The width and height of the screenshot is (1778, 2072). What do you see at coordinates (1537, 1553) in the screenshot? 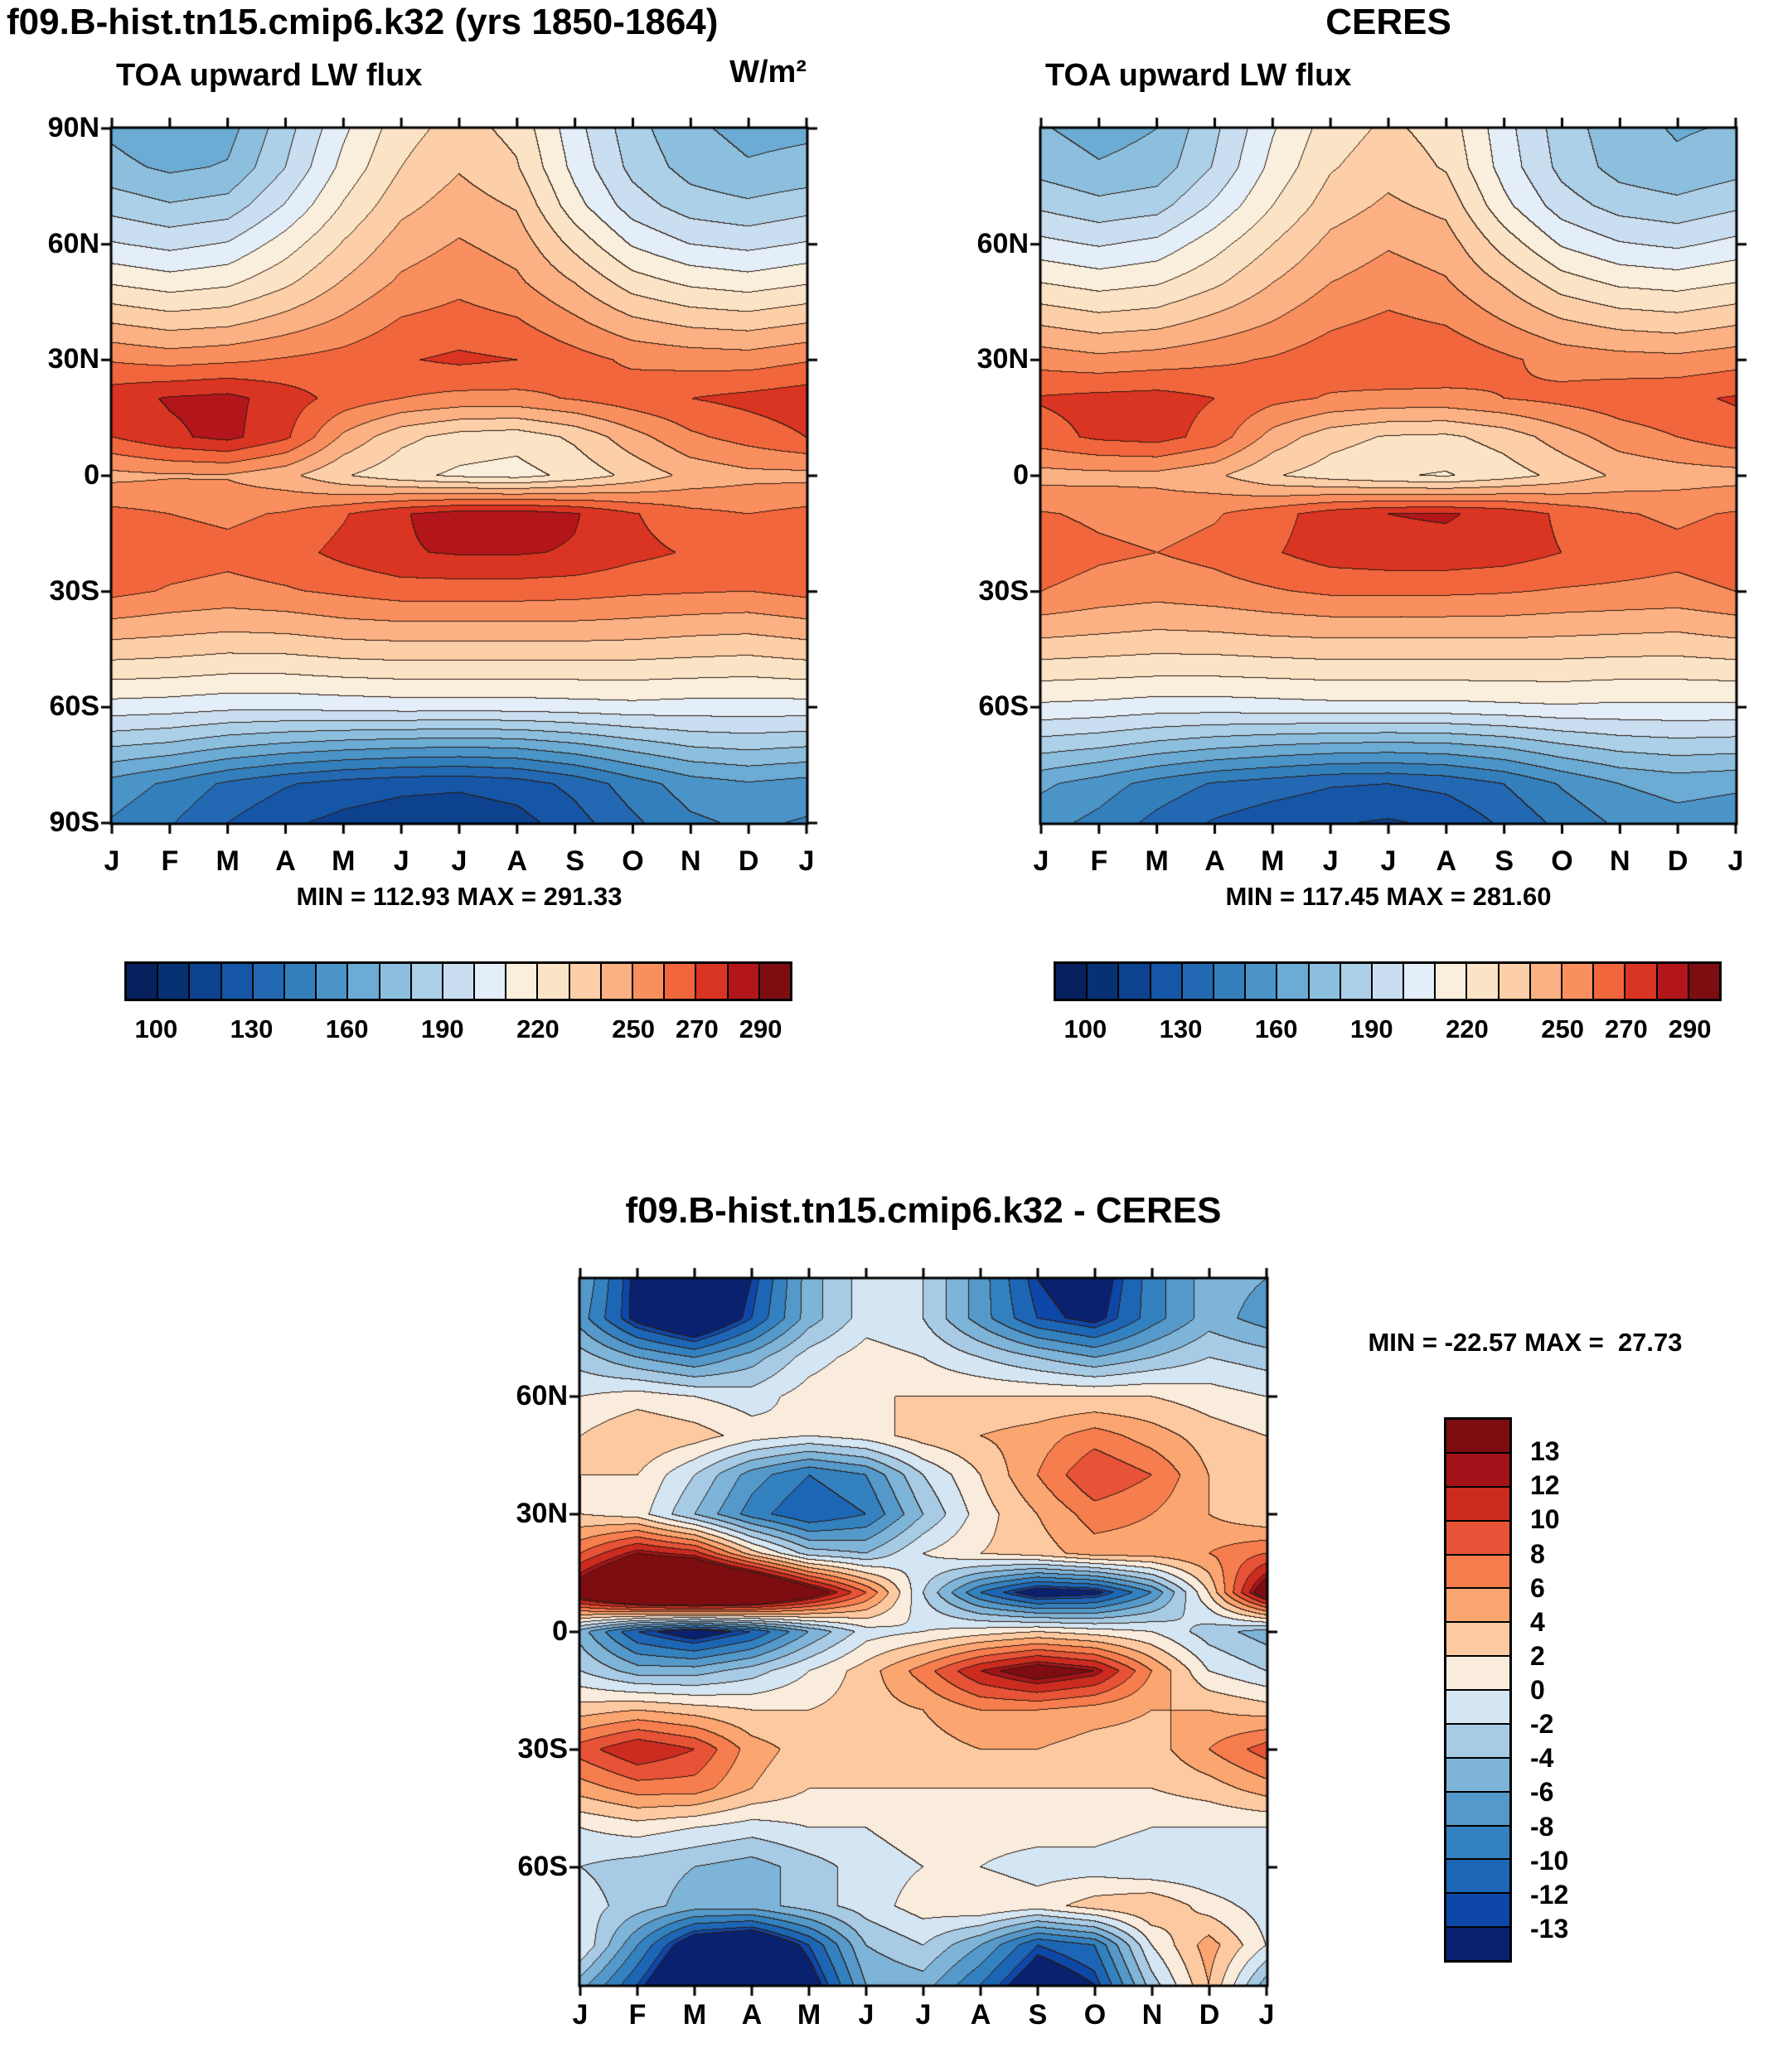
I see `colorbar-tick-label: 8` at bounding box center [1537, 1553].